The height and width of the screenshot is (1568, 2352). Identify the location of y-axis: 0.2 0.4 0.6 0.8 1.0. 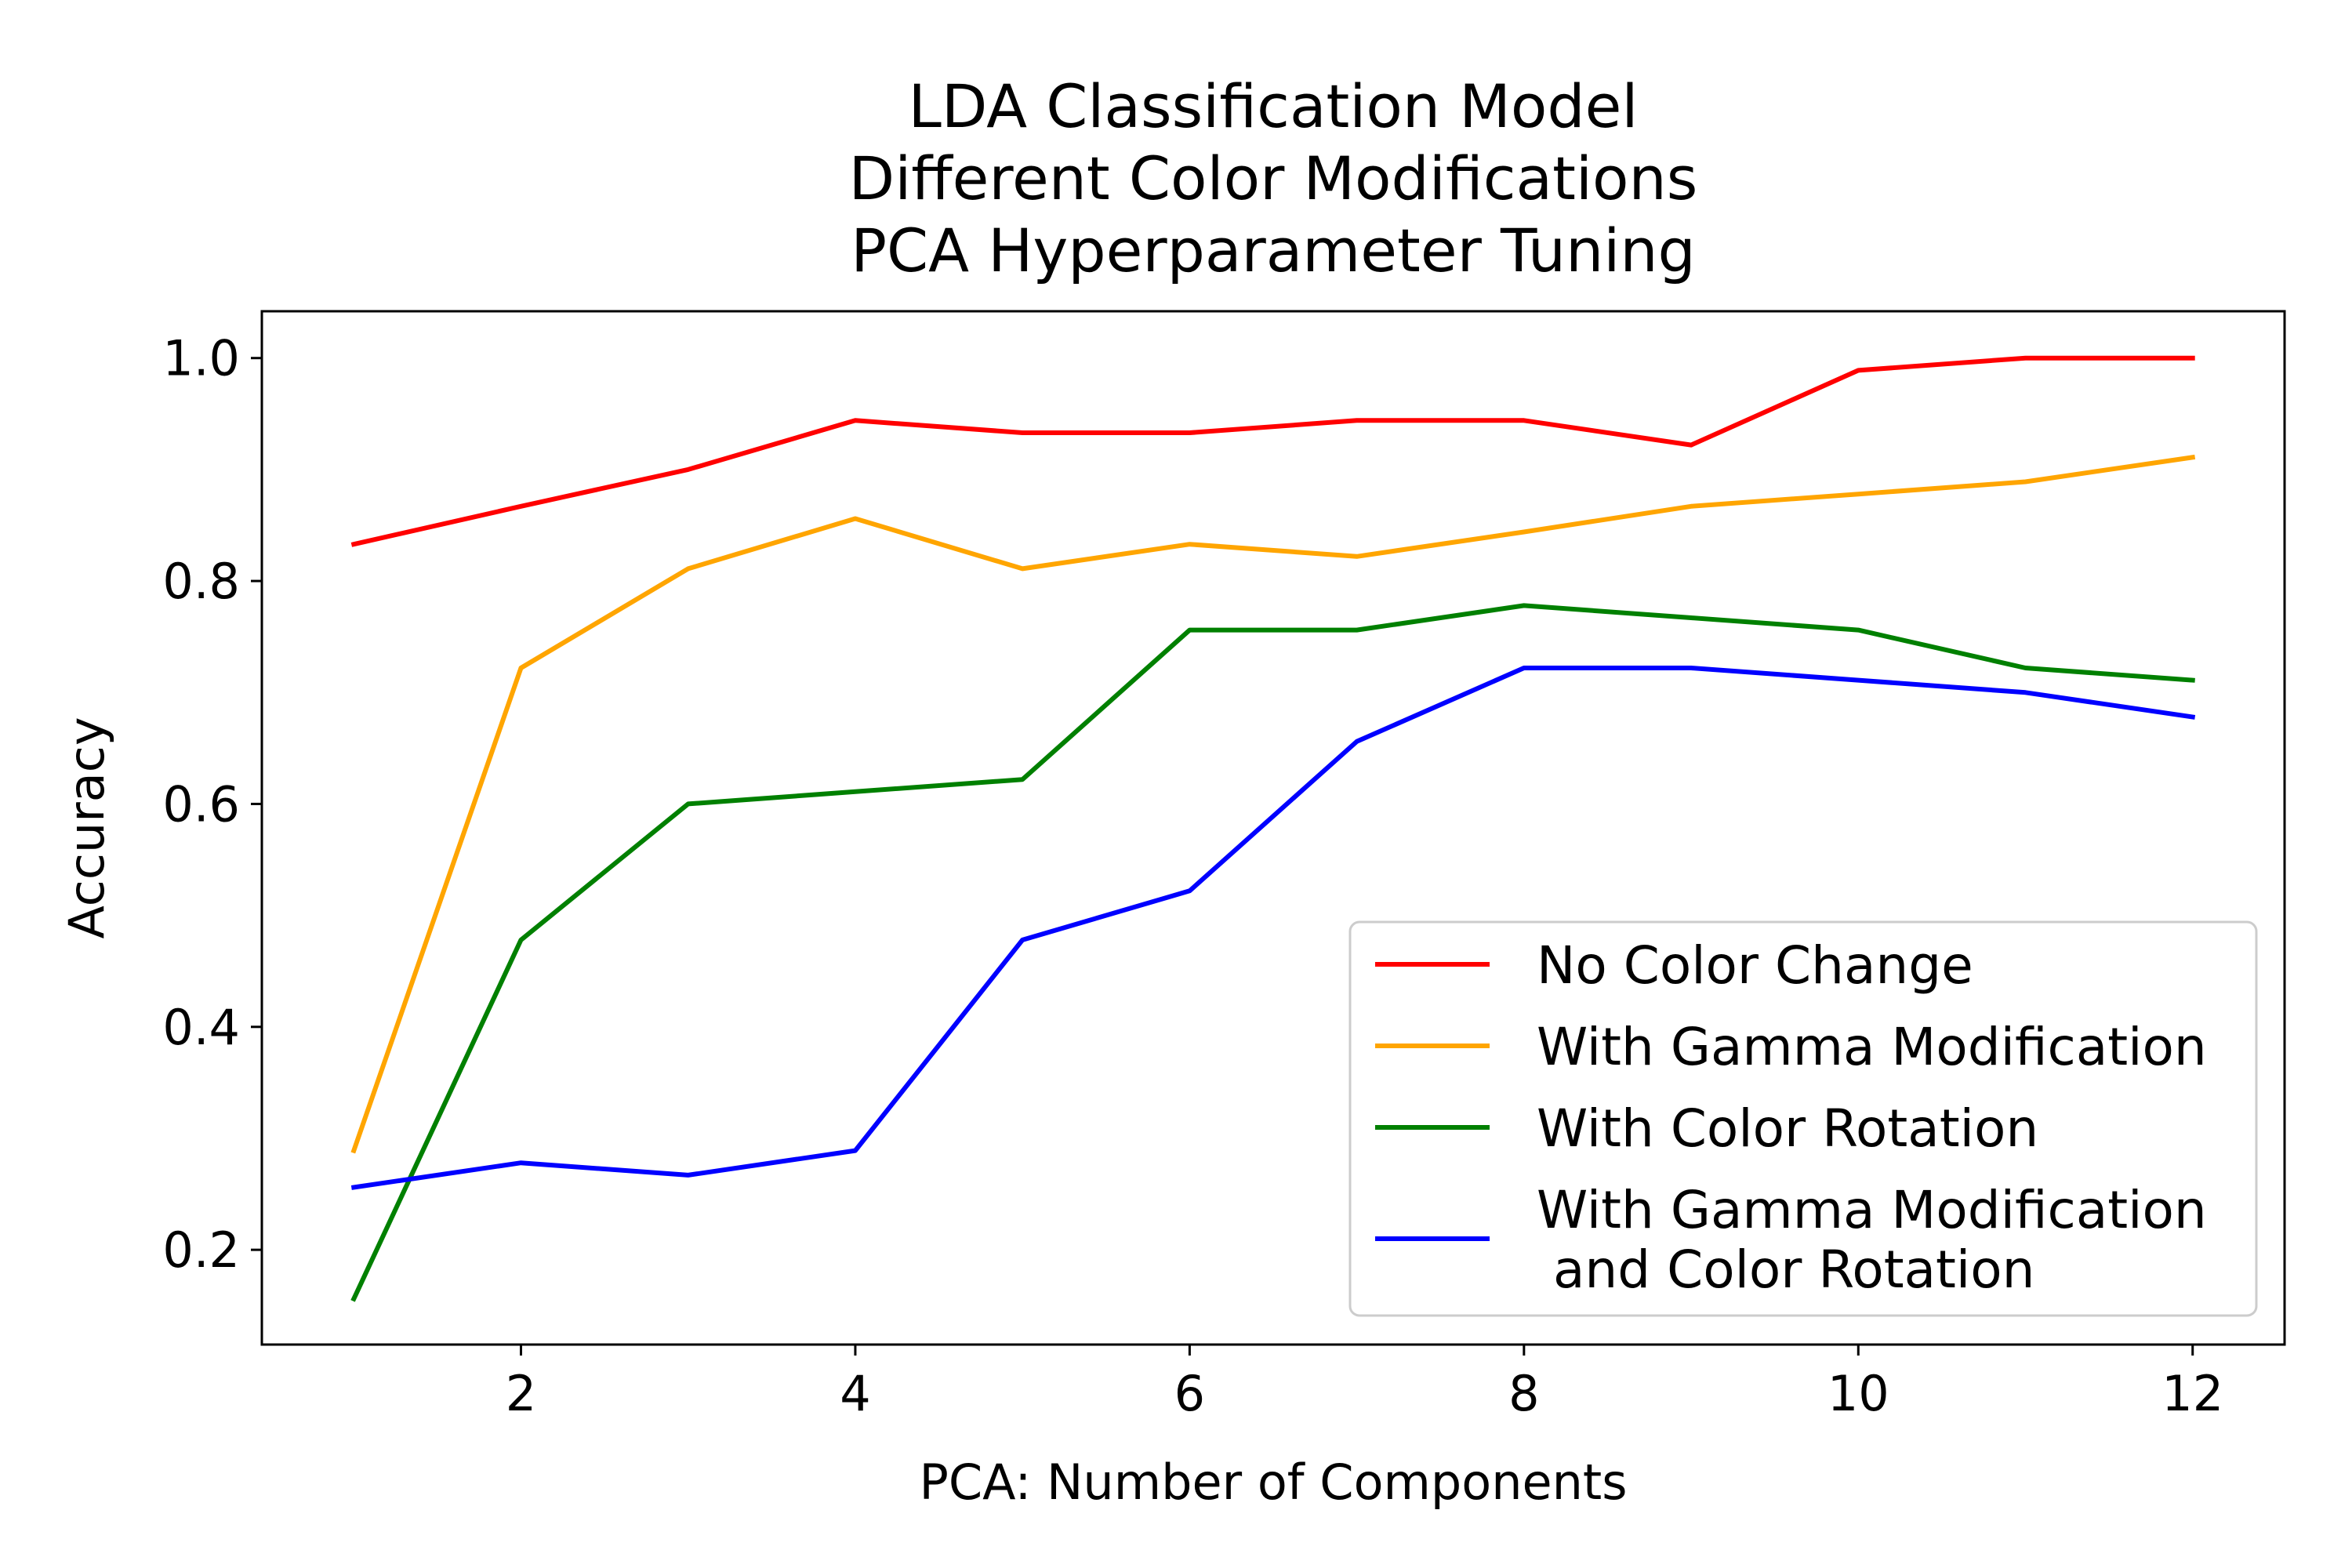
(212, 804).